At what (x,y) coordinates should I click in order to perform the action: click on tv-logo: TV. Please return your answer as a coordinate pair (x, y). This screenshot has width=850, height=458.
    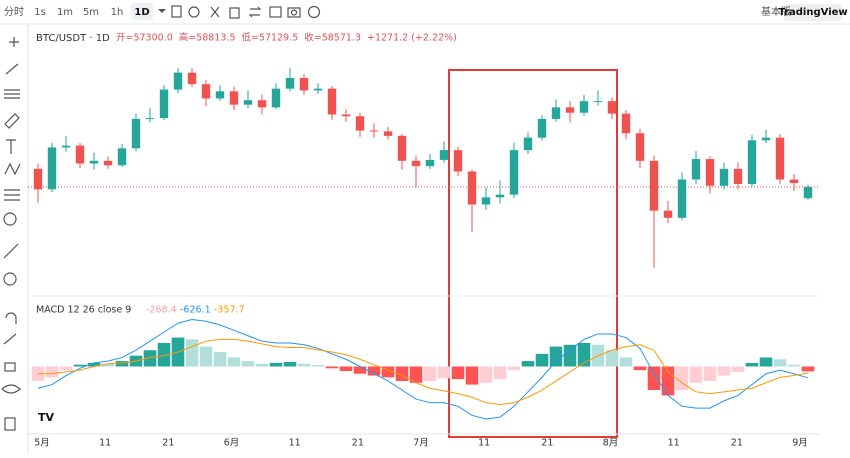
    Looking at the image, I should click on (46, 418).